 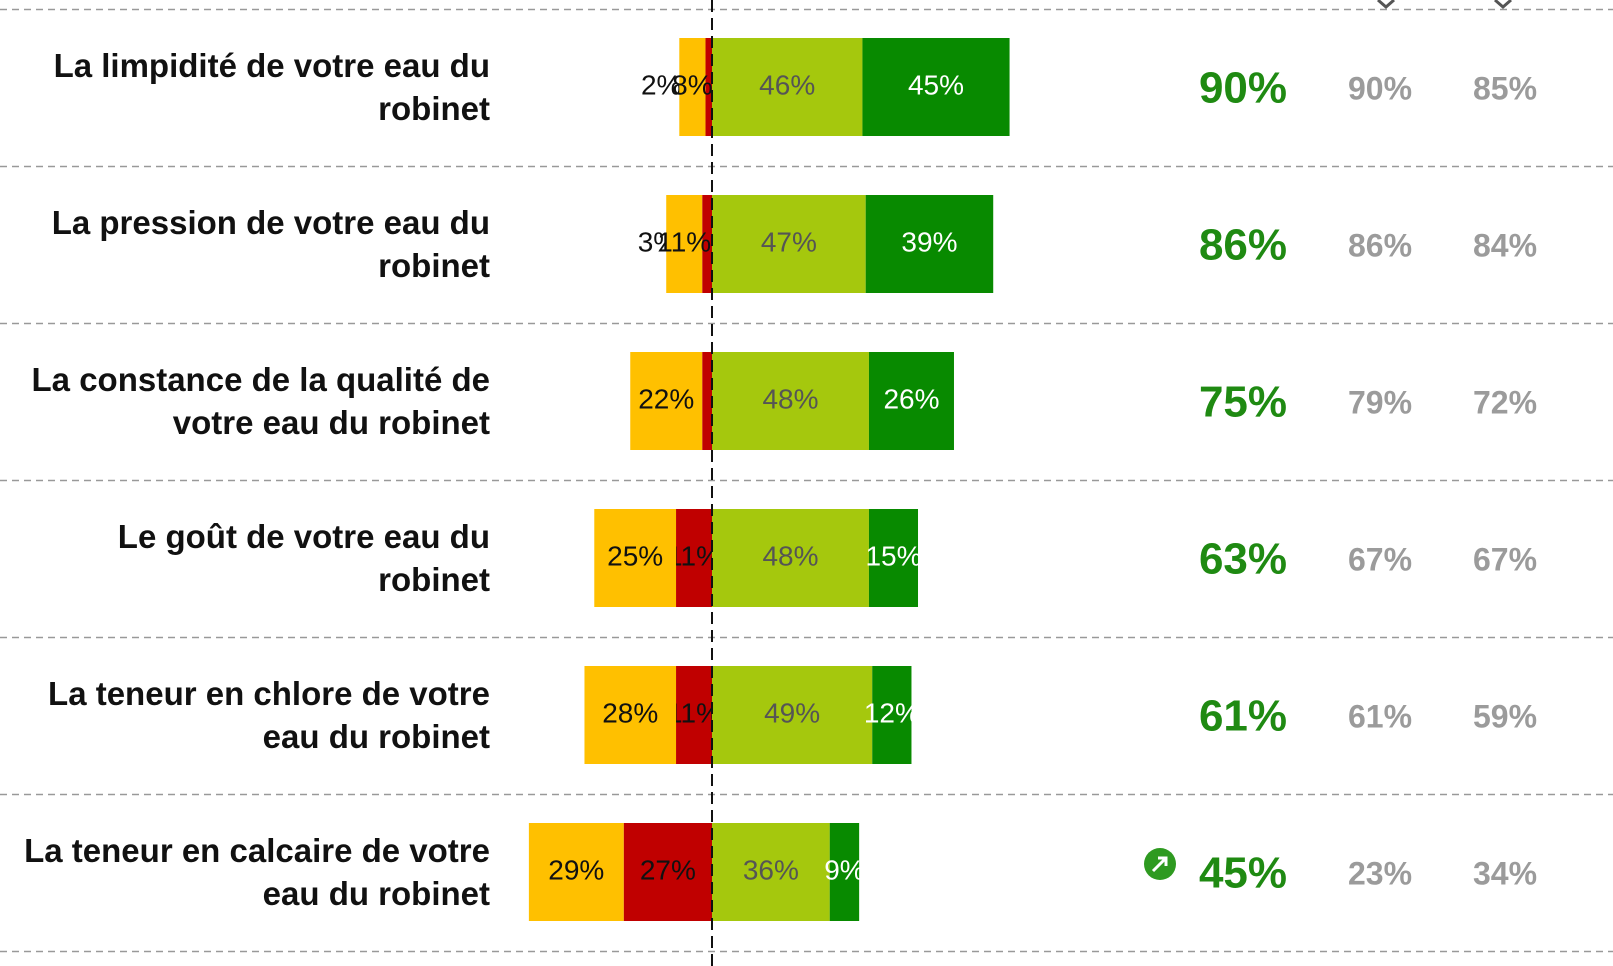 What do you see at coordinates (892, 712) in the screenshot?
I see `segment-label: 12%` at bounding box center [892, 712].